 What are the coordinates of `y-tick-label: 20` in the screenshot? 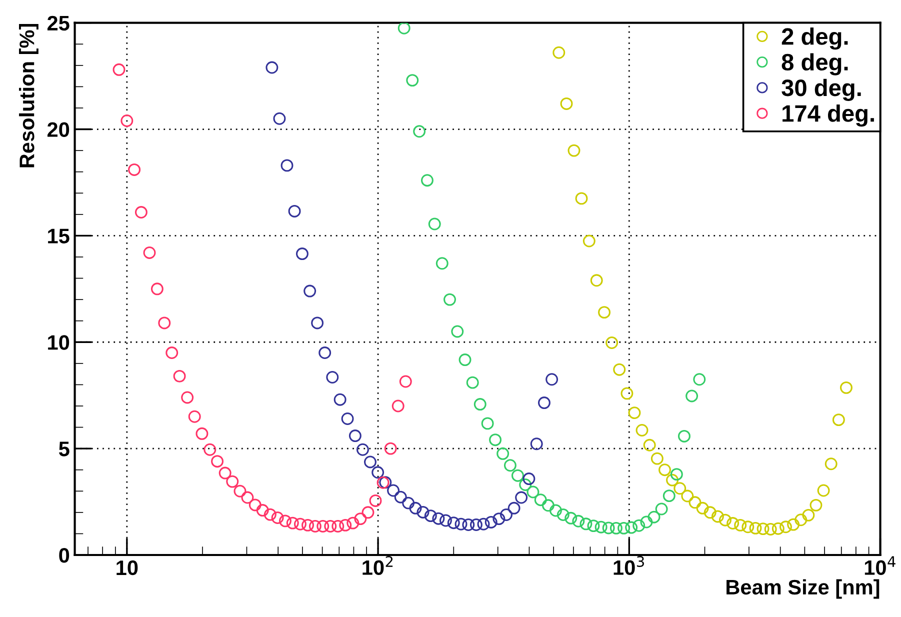 It's located at (58, 130).